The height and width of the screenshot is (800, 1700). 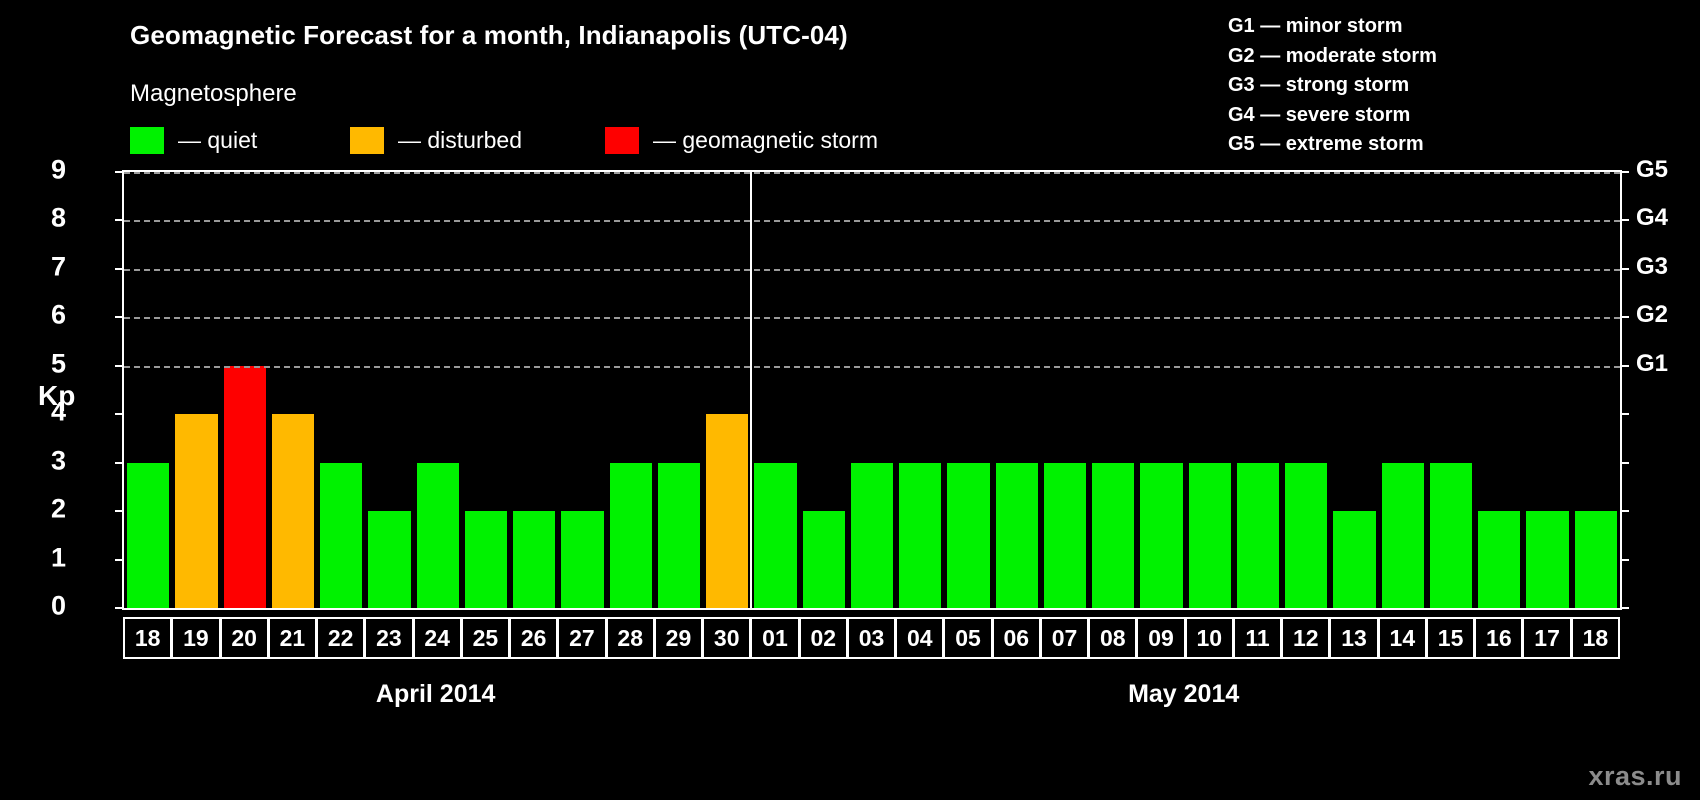 What do you see at coordinates (920, 638) in the screenshot?
I see `date-cell: 04` at bounding box center [920, 638].